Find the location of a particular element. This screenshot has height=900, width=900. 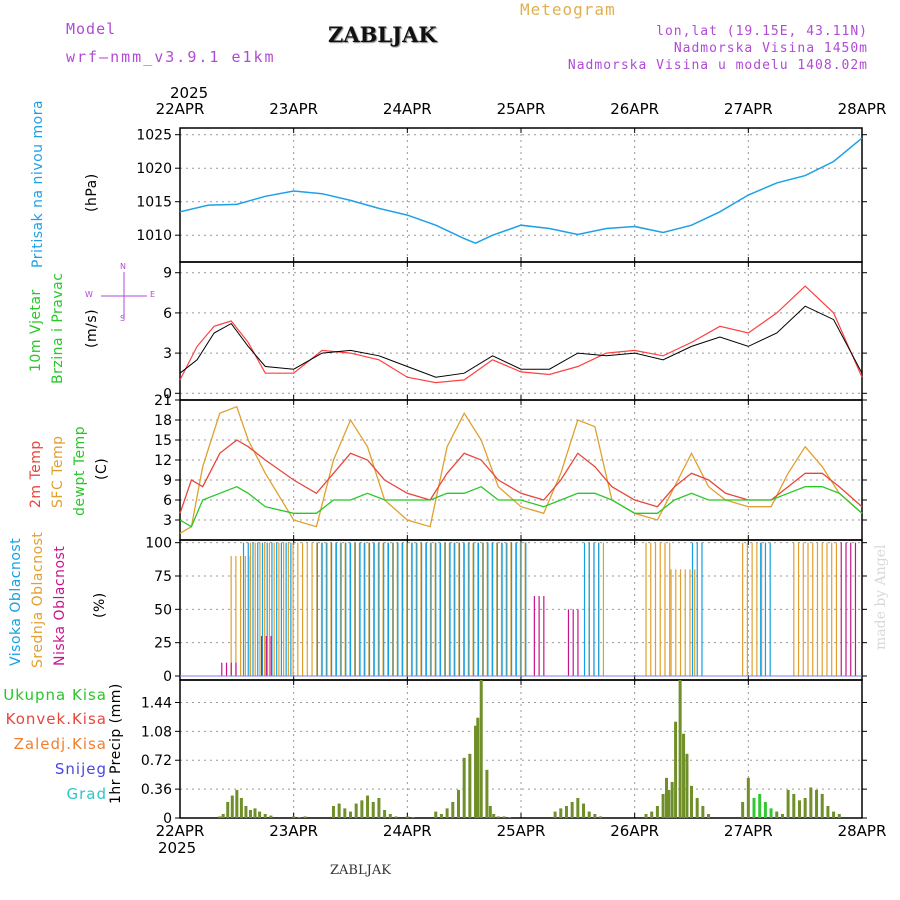

wind-frame is located at coordinates (521, 331).